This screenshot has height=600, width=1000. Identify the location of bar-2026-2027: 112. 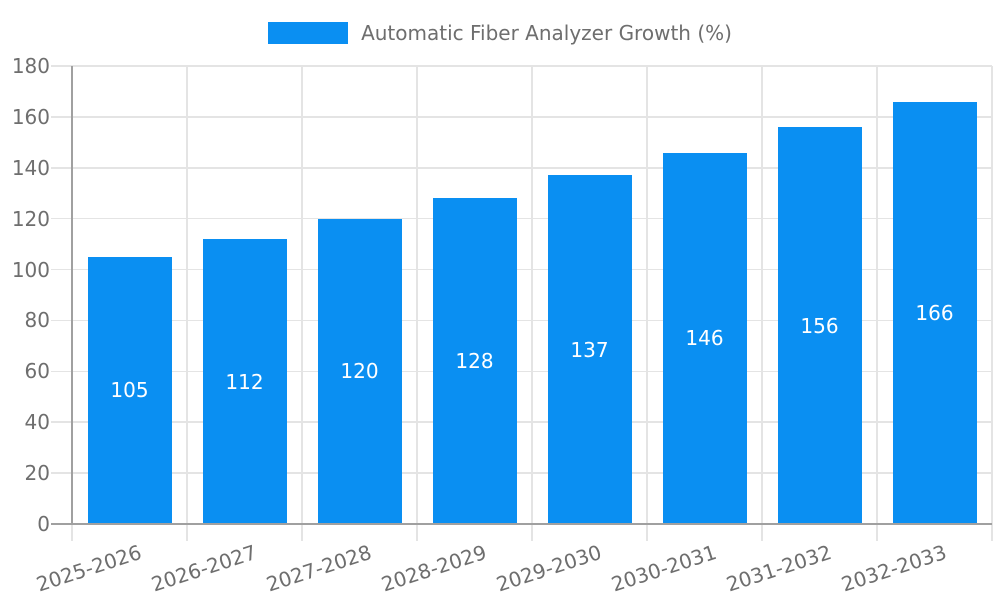
(244, 381).